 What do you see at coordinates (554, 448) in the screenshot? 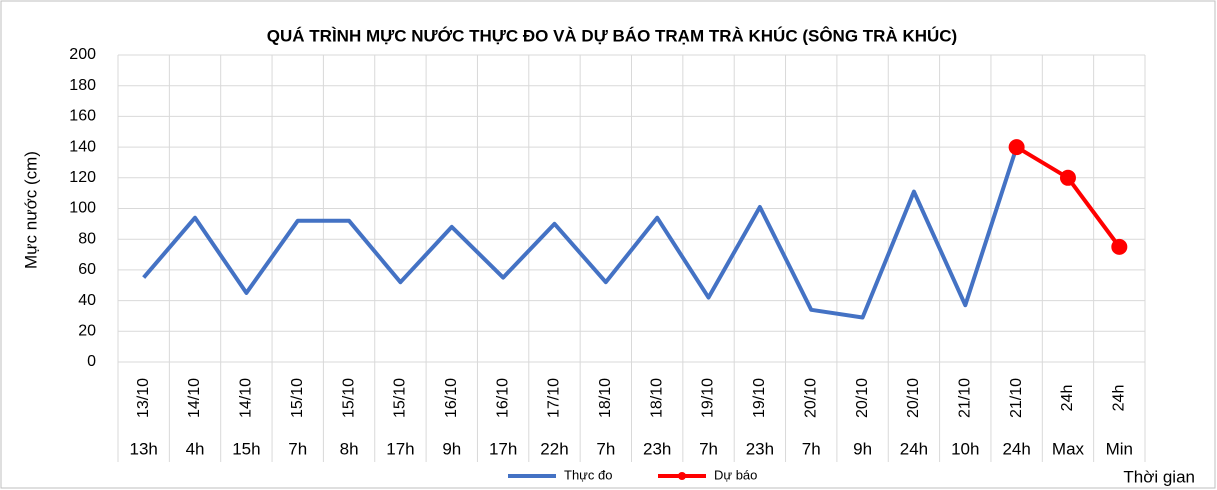
I see `x-tick-label-time: 22h` at bounding box center [554, 448].